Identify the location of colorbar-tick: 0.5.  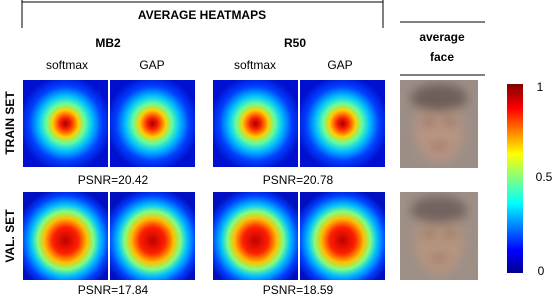
(544, 177).